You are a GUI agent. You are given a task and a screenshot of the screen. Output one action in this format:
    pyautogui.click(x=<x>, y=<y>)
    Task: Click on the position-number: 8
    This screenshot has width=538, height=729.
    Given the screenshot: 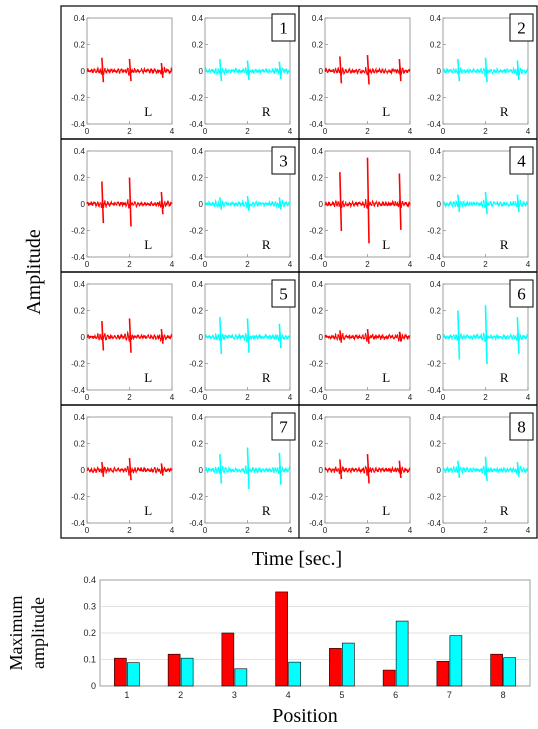 What is the action you would take?
    pyautogui.click(x=521, y=427)
    